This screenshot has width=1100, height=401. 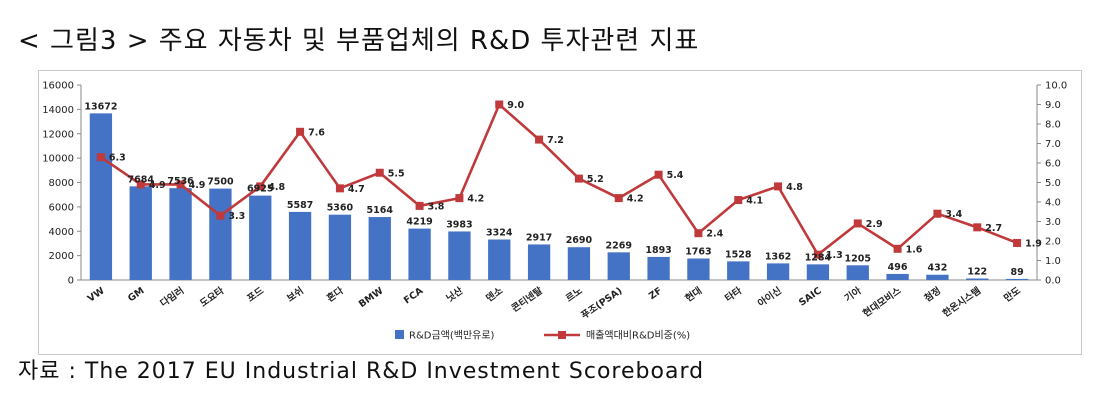 I want to click on bar-value-label: 7536, so click(x=180, y=181).